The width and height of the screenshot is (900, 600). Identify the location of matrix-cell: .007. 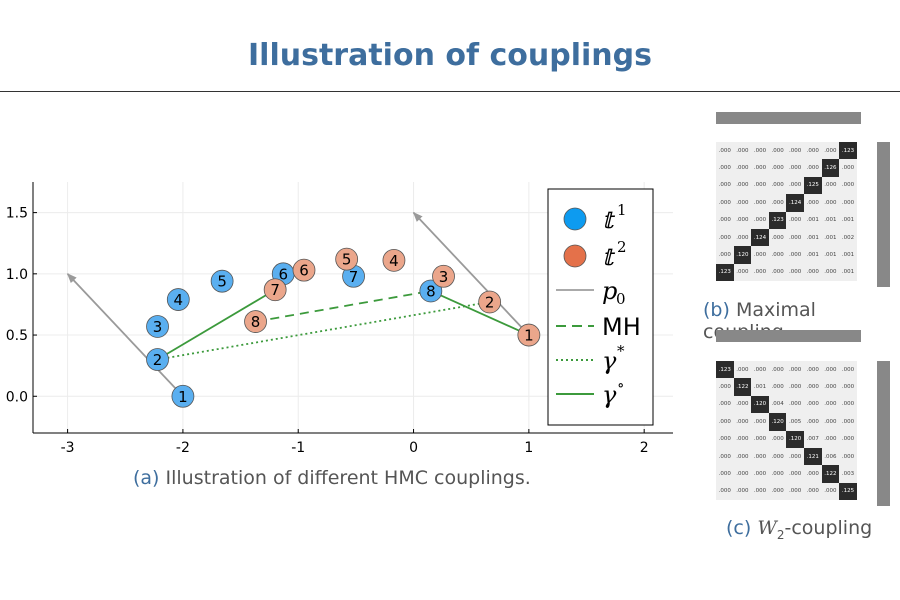
(812, 439).